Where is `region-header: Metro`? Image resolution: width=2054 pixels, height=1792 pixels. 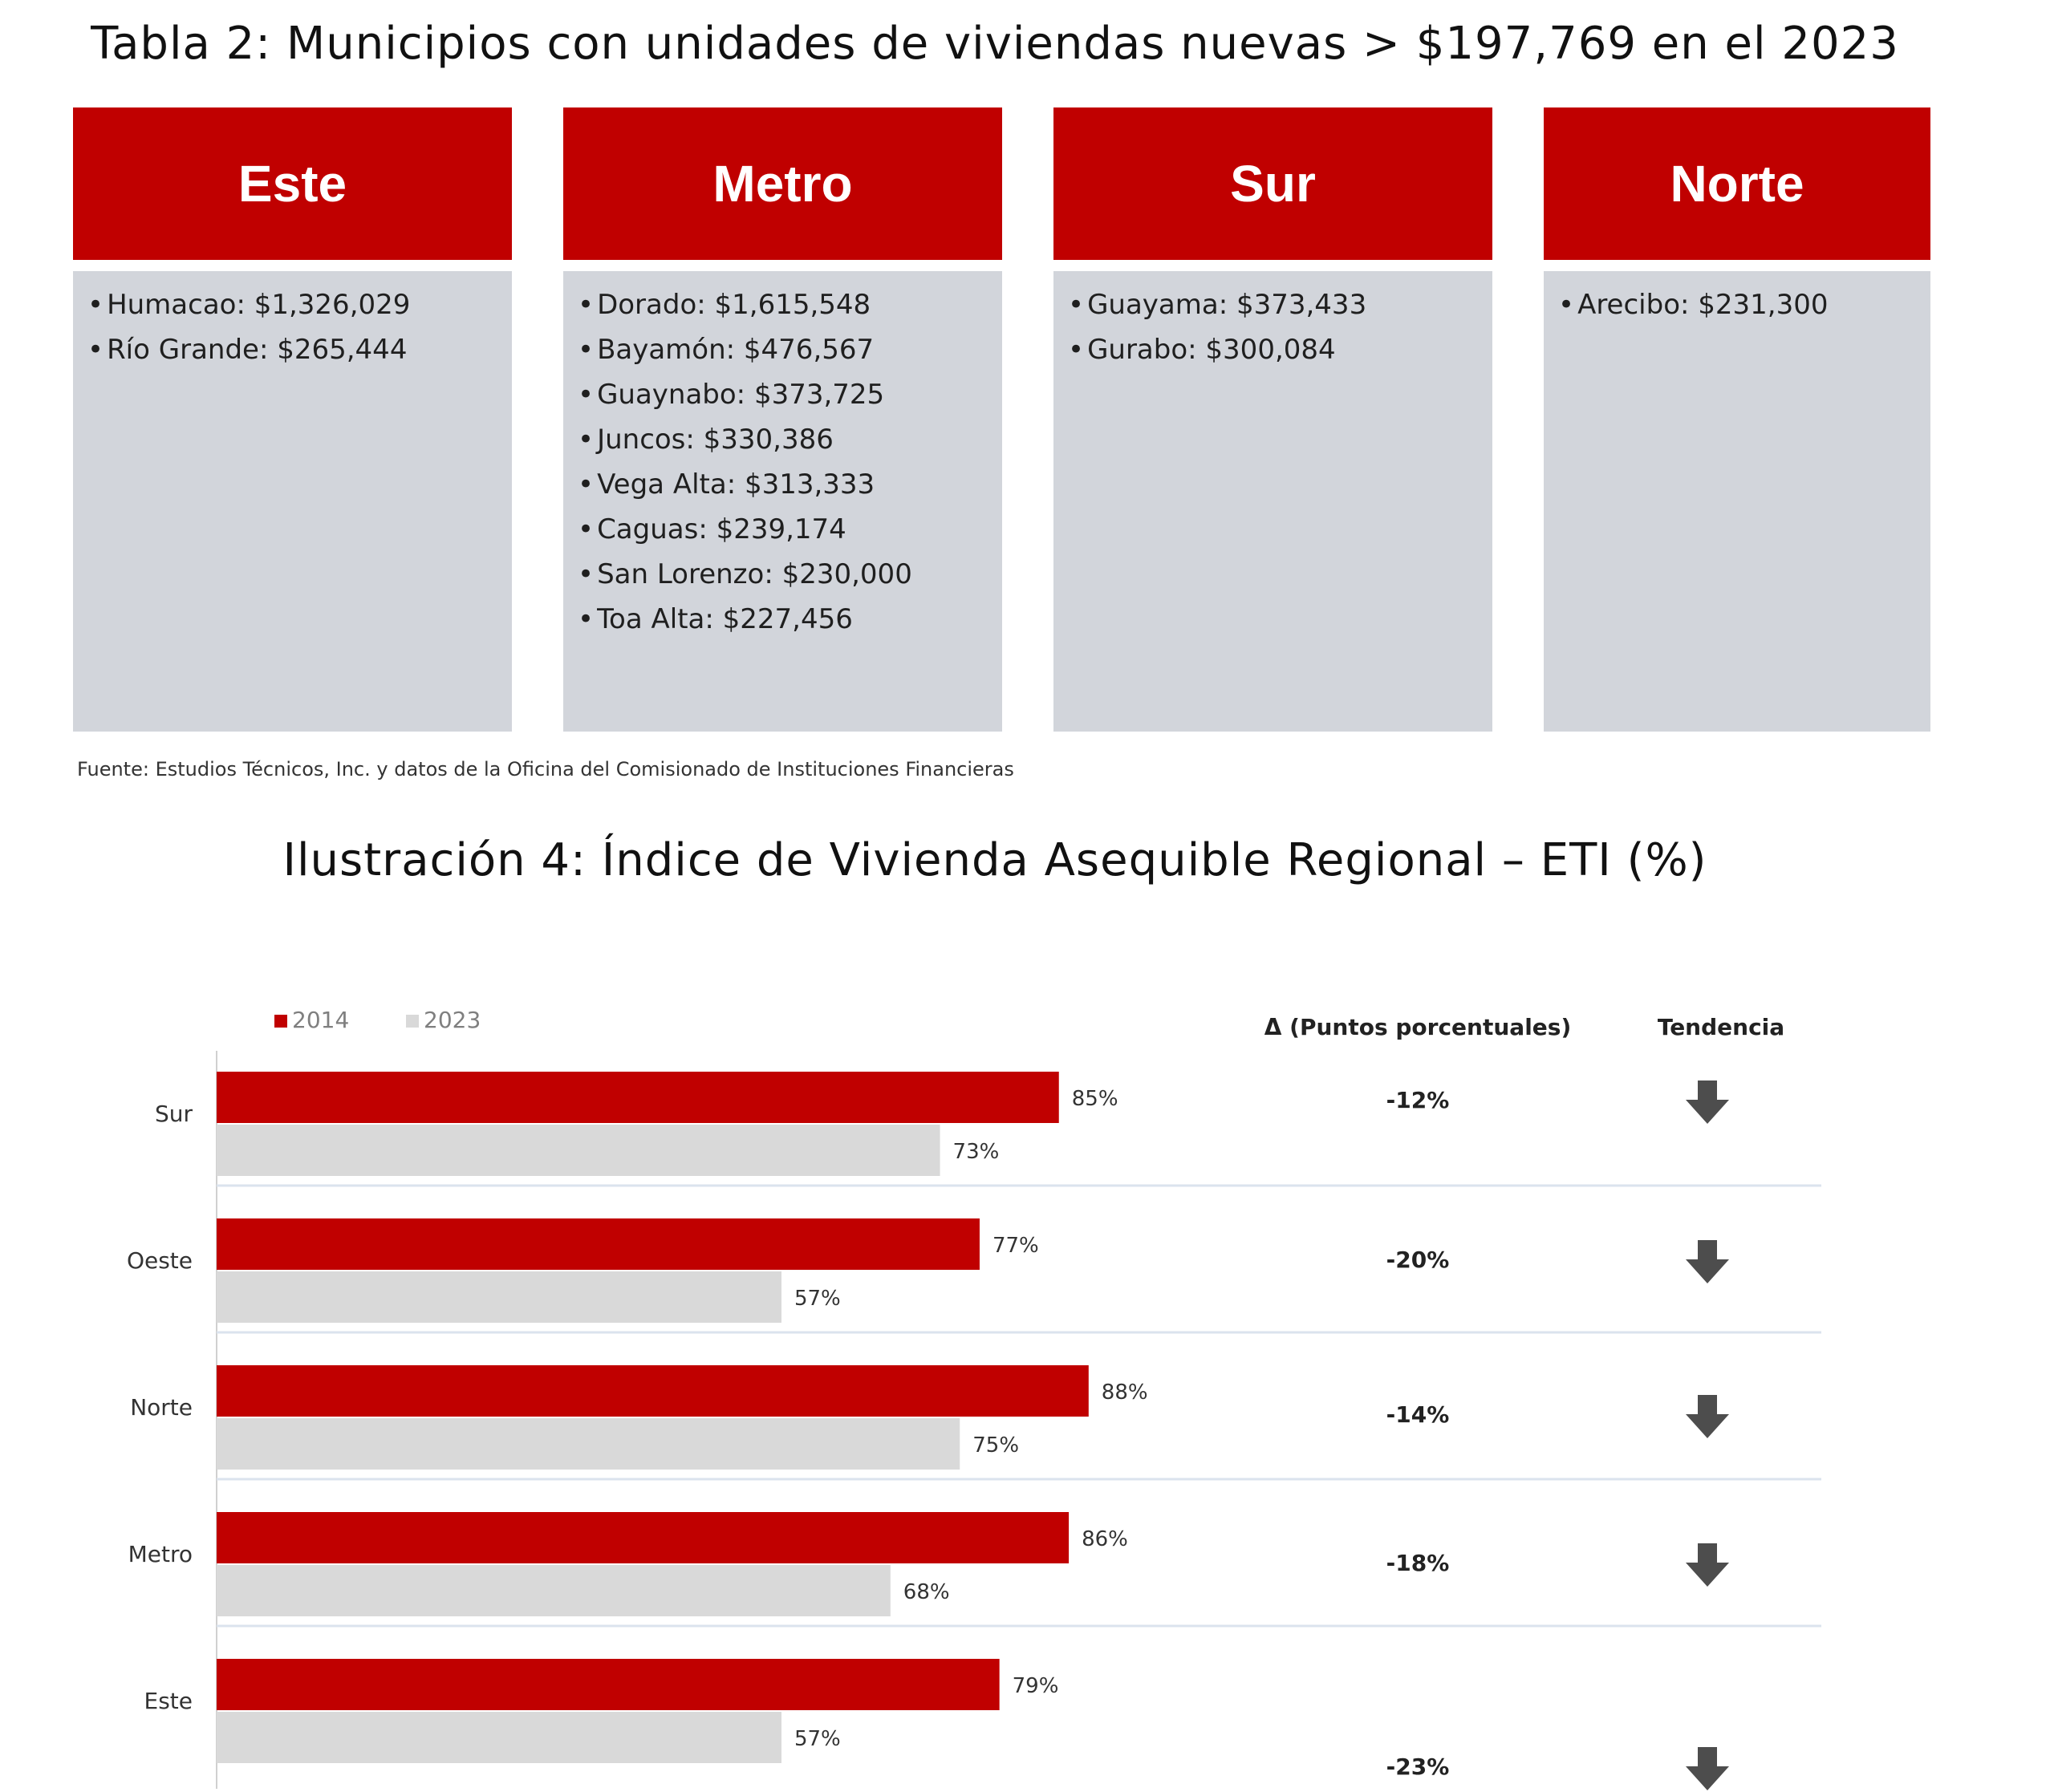 region-header: Metro is located at coordinates (783, 184).